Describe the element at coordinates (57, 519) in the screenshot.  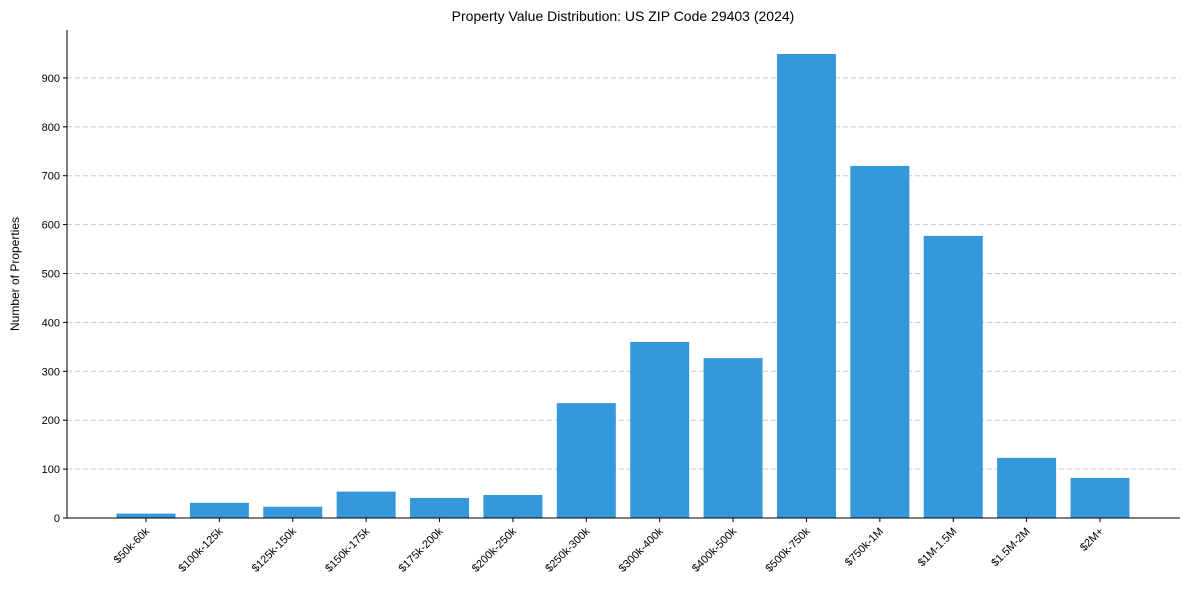
I see `y-tick-label: 0` at that location.